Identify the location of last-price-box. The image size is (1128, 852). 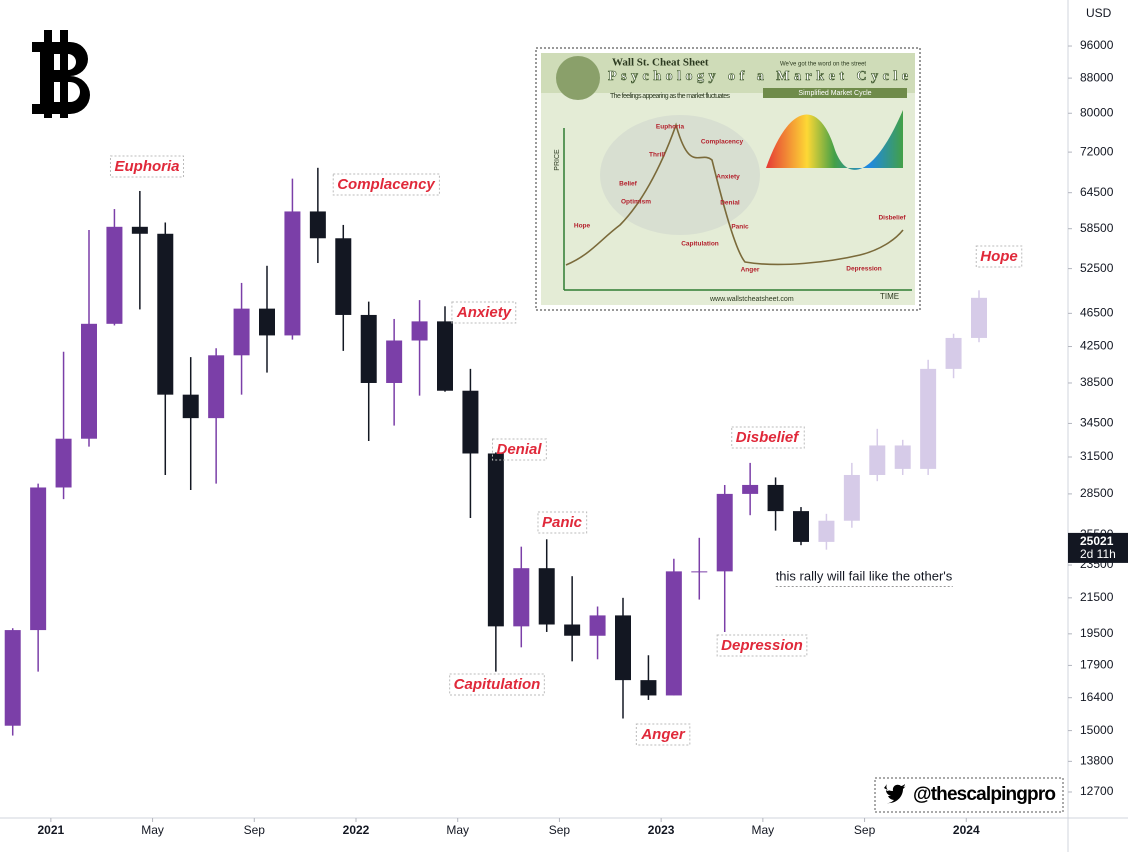
(1098, 547).